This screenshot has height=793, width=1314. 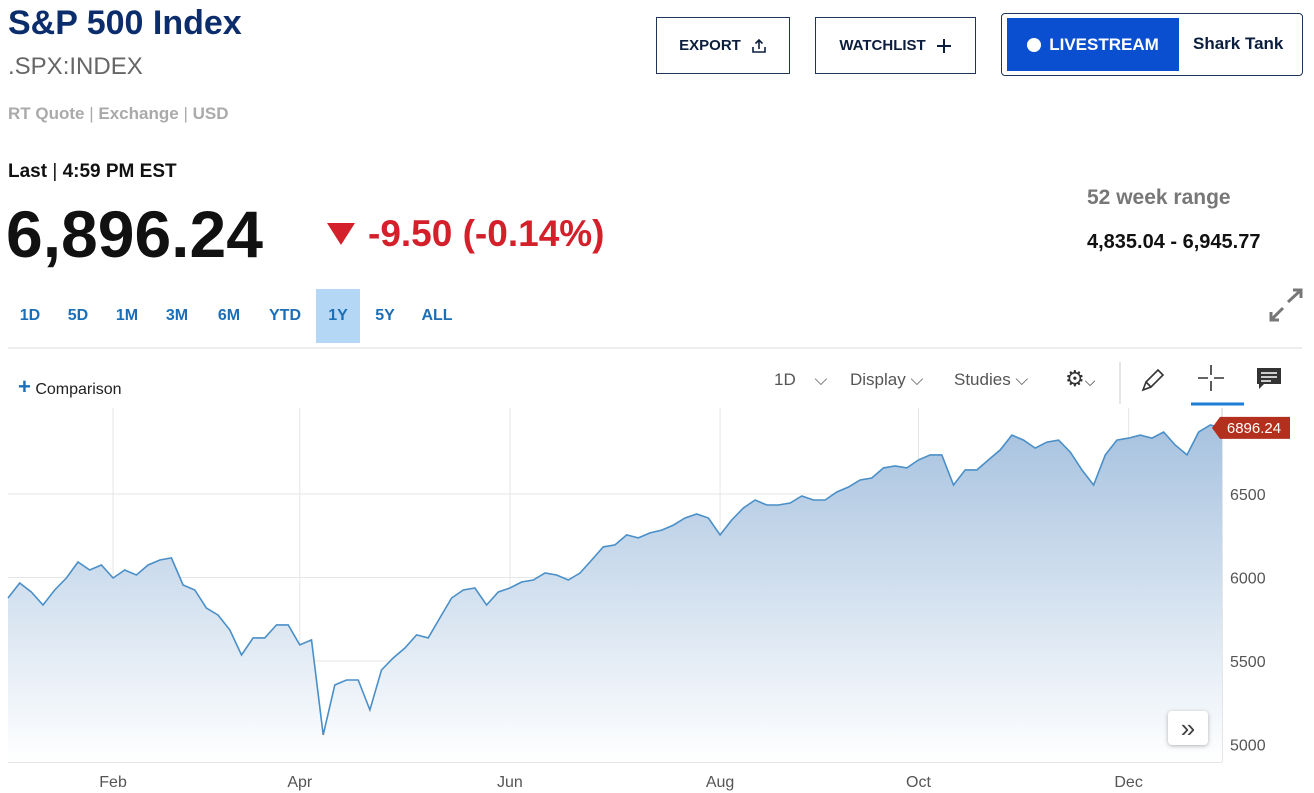 I want to click on display-menu: Display ⌵, so click(x=887, y=379).